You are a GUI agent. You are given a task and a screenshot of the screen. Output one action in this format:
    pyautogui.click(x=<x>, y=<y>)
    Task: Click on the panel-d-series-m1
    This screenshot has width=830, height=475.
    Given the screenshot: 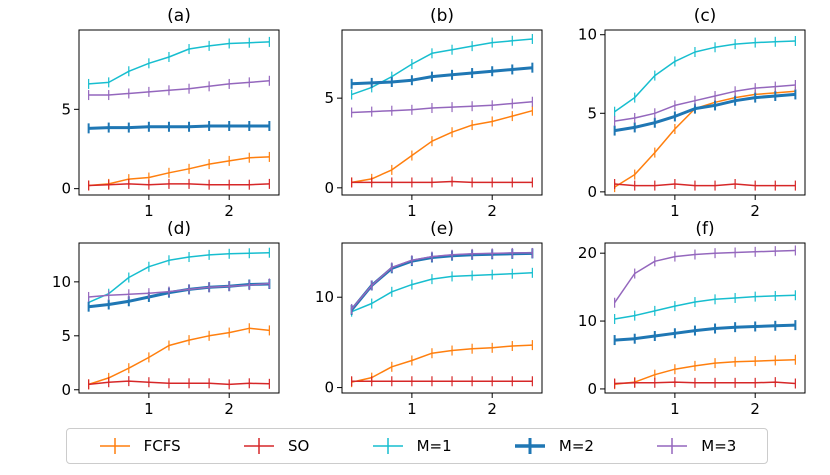 What is the action you would take?
    pyautogui.click(x=179, y=277)
    